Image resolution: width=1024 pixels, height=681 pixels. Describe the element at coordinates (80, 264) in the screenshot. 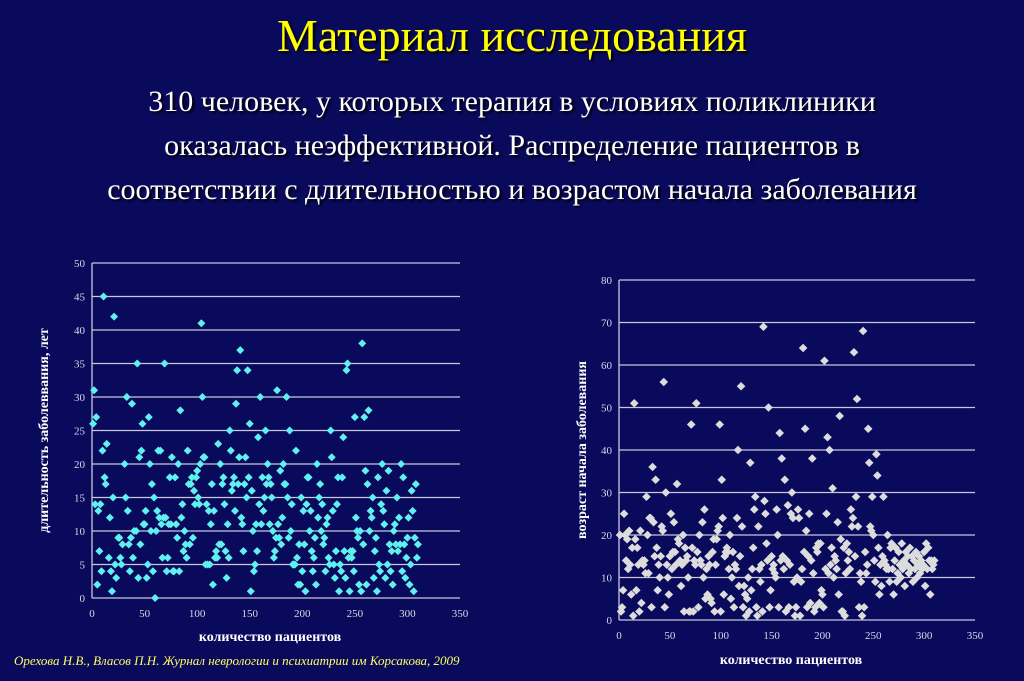

I see `y-tick-label: 50` at that location.